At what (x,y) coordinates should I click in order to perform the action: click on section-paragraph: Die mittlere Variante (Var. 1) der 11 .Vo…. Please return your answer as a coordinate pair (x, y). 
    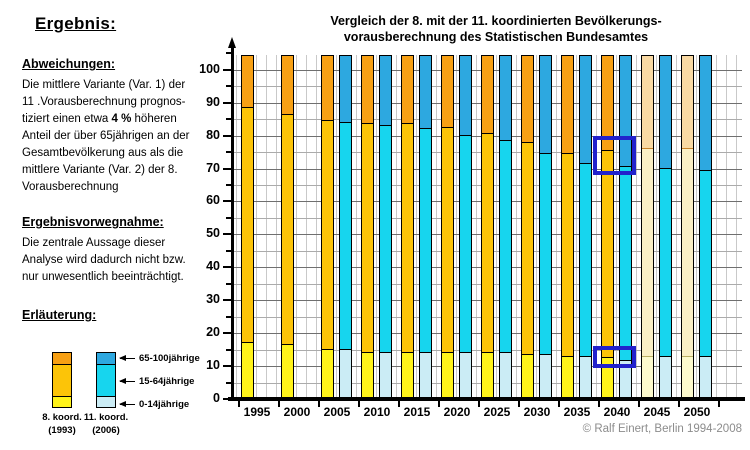
    Looking at the image, I should click on (124, 136).